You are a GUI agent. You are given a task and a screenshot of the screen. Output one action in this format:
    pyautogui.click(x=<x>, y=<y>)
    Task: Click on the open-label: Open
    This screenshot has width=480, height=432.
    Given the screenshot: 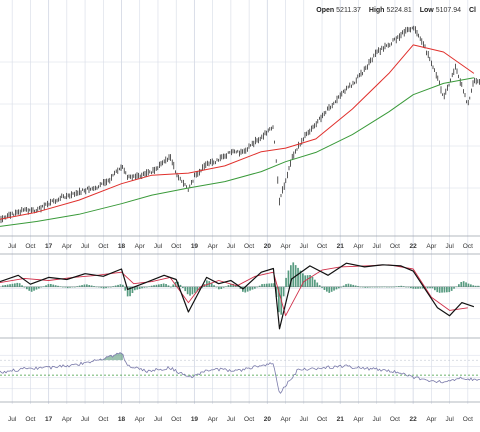 What is the action you would take?
    pyautogui.click(x=325, y=10)
    